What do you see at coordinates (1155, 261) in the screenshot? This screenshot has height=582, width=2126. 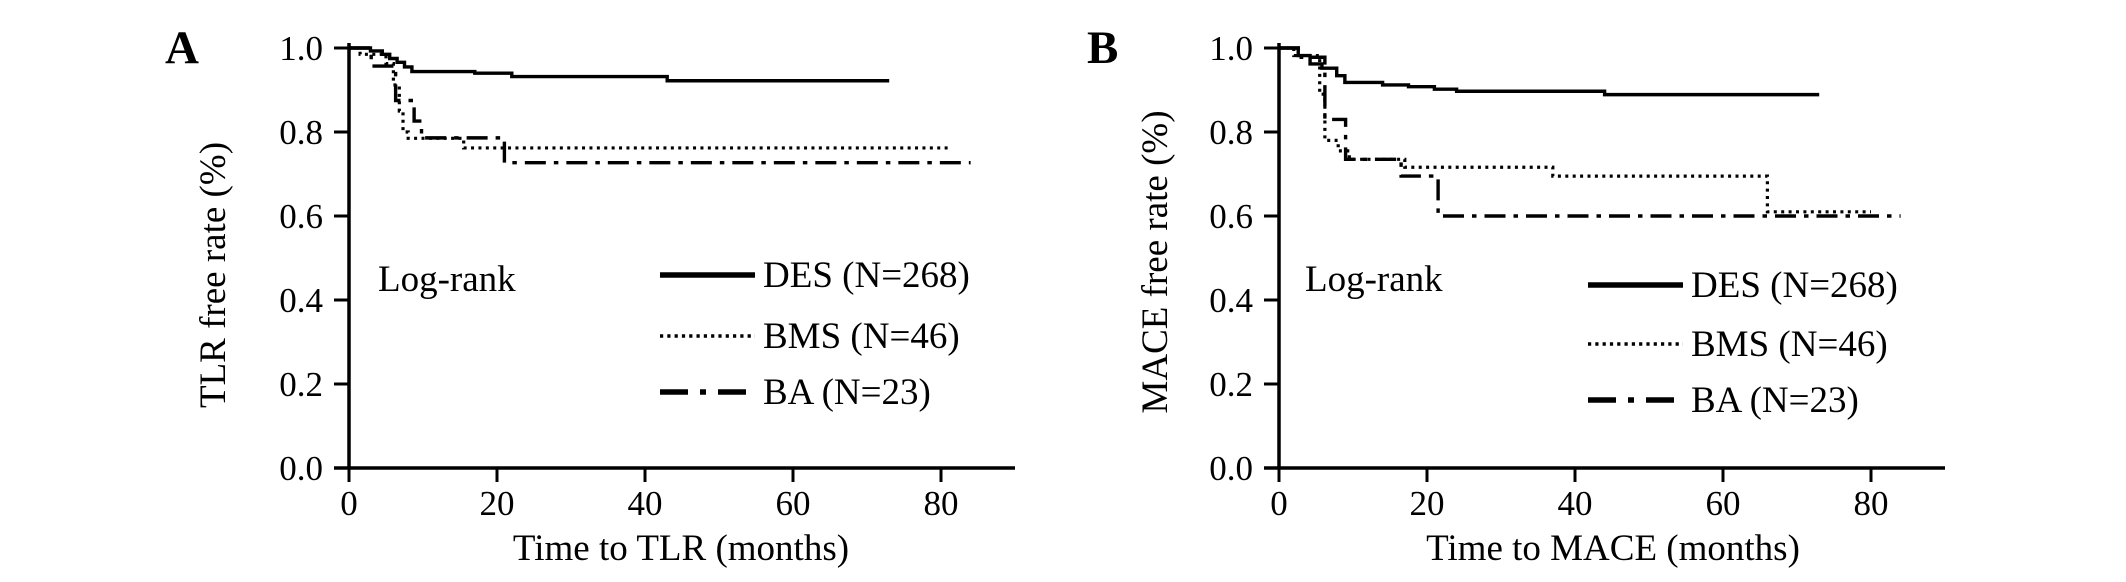 I see `panel-b-y-axis-title: MACE free rate (%)` at bounding box center [1155, 261].